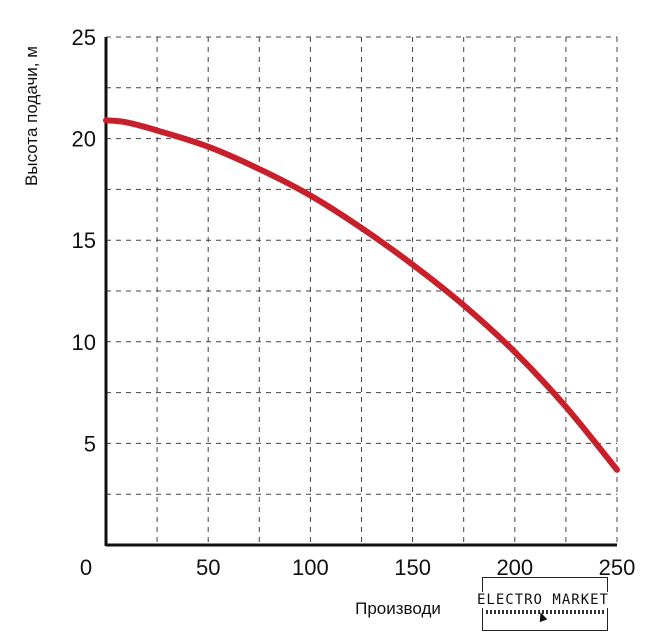 The image size is (661, 640). I want to click on x-tick-label: 100, so click(310, 567).